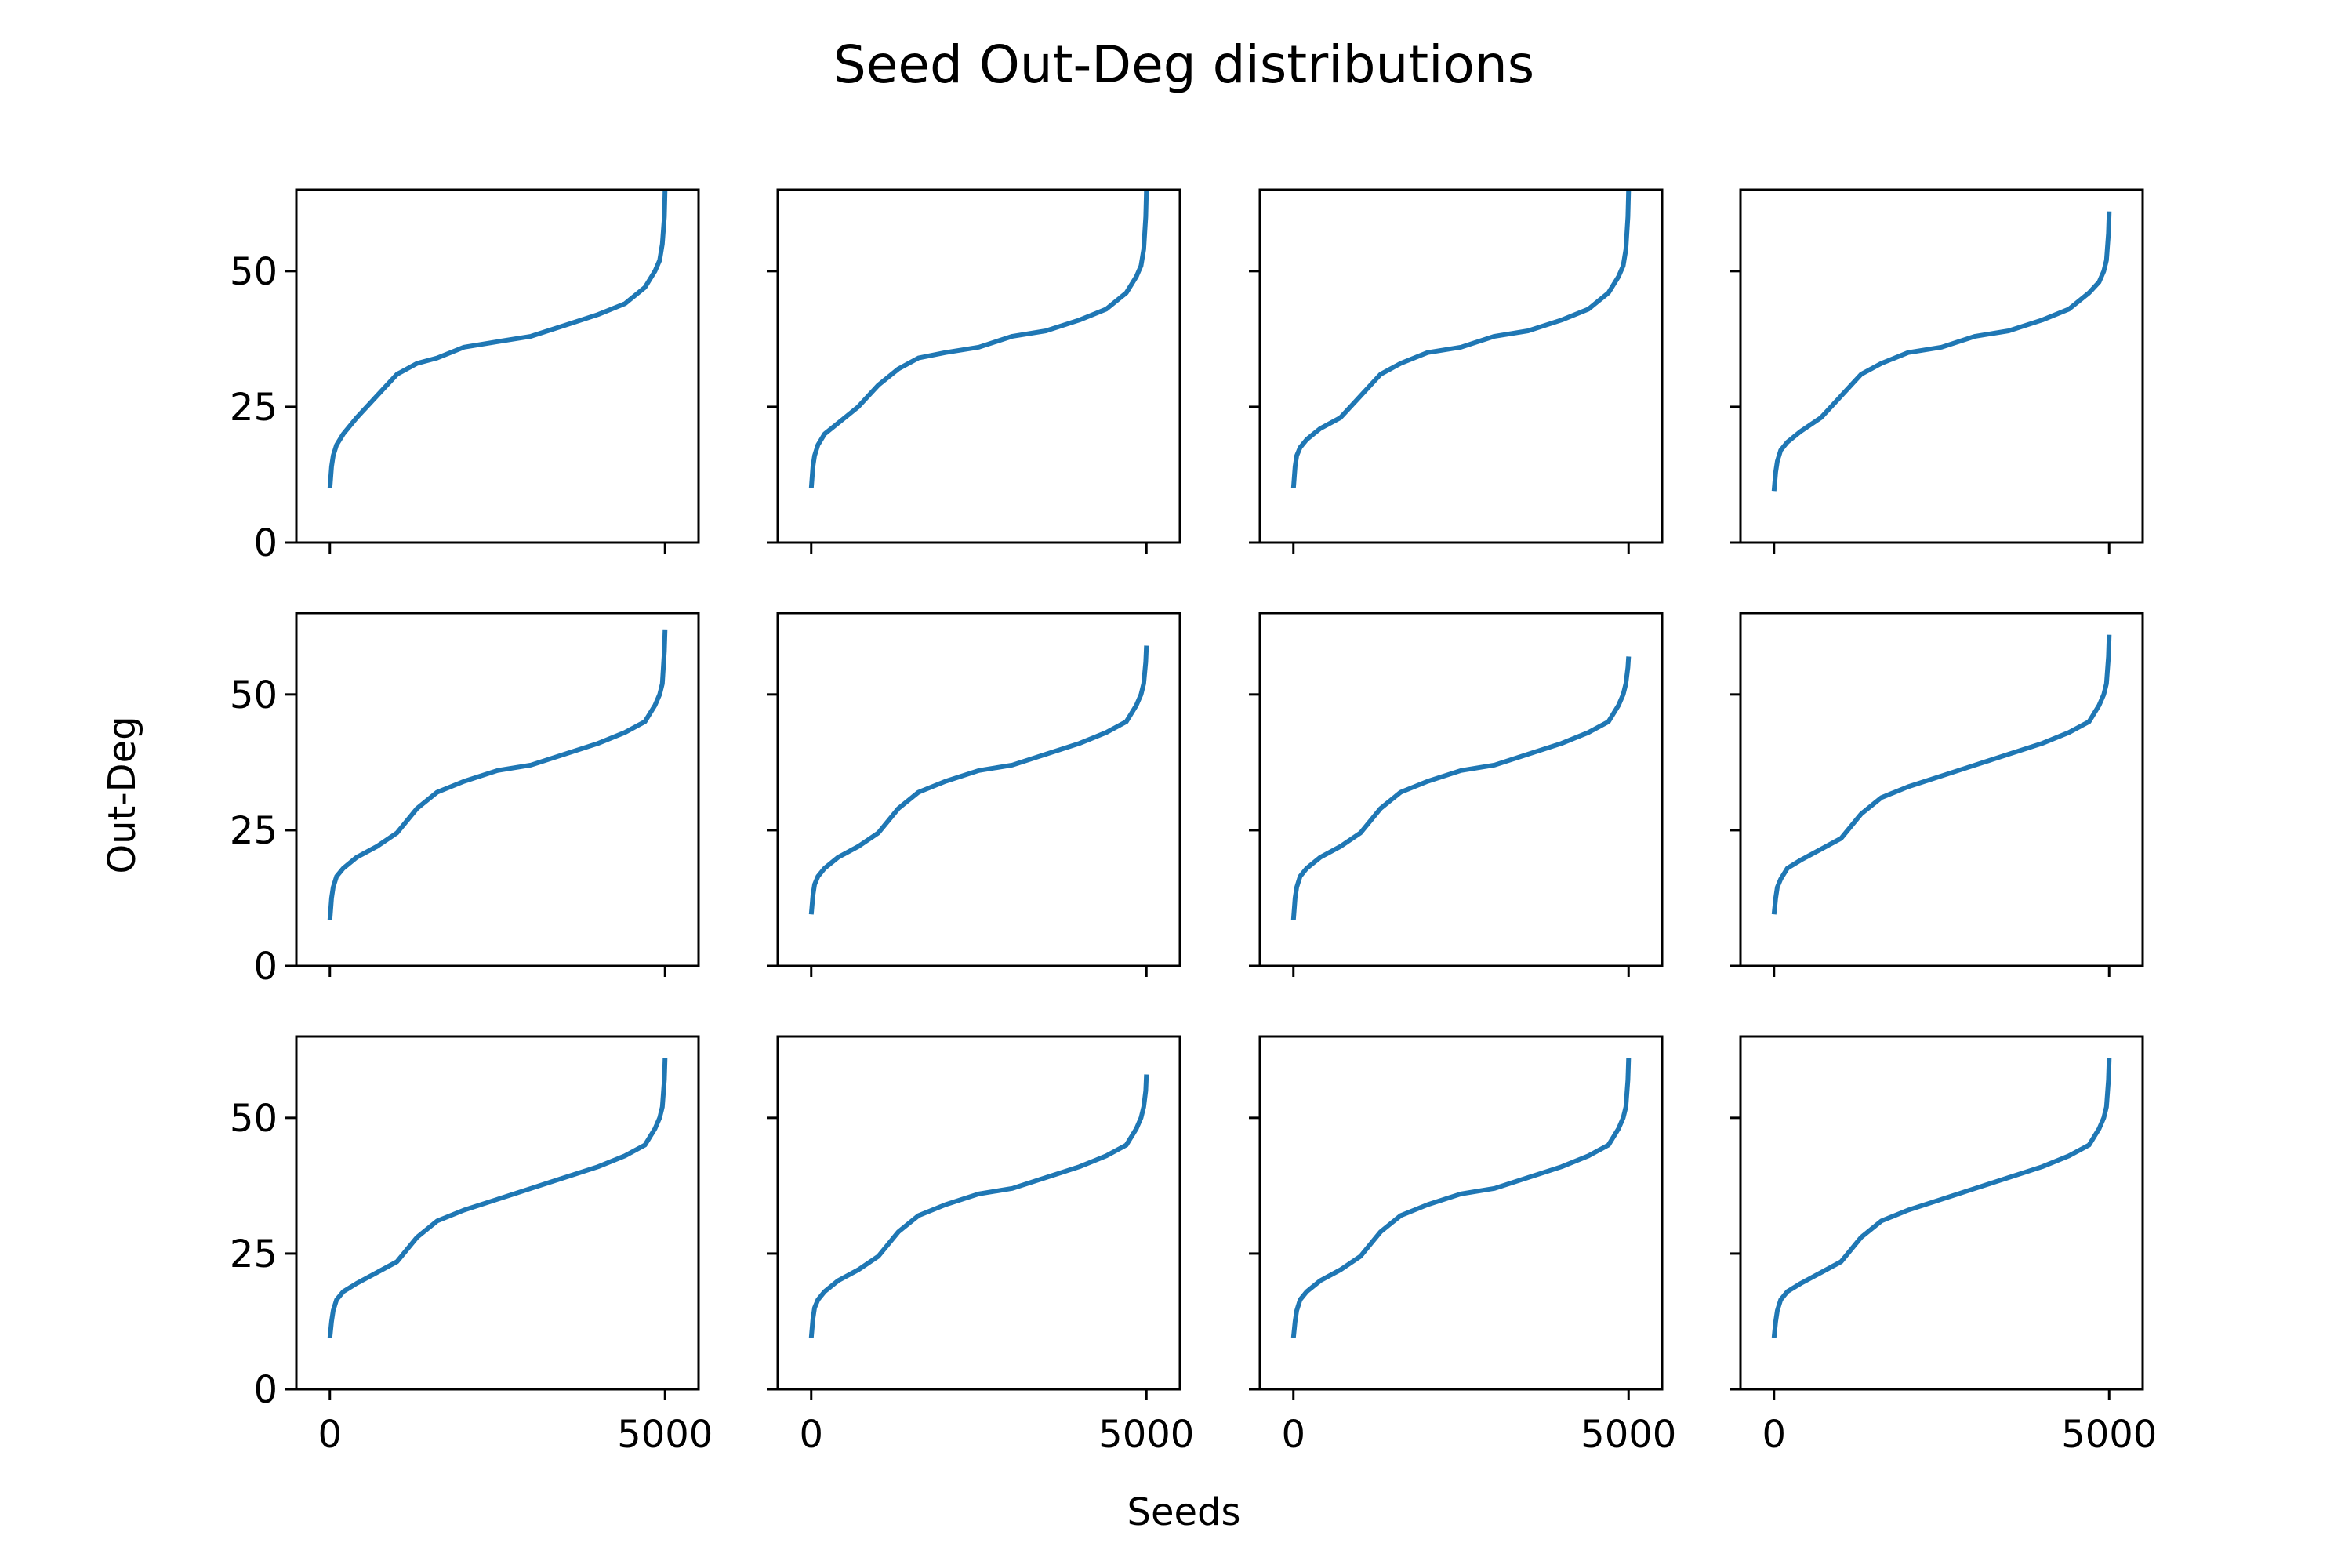 This screenshot has width=2352, height=1568. Describe the element at coordinates (122, 794) in the screenshot. I see `y-axis-label: Out-Deg` at that location.